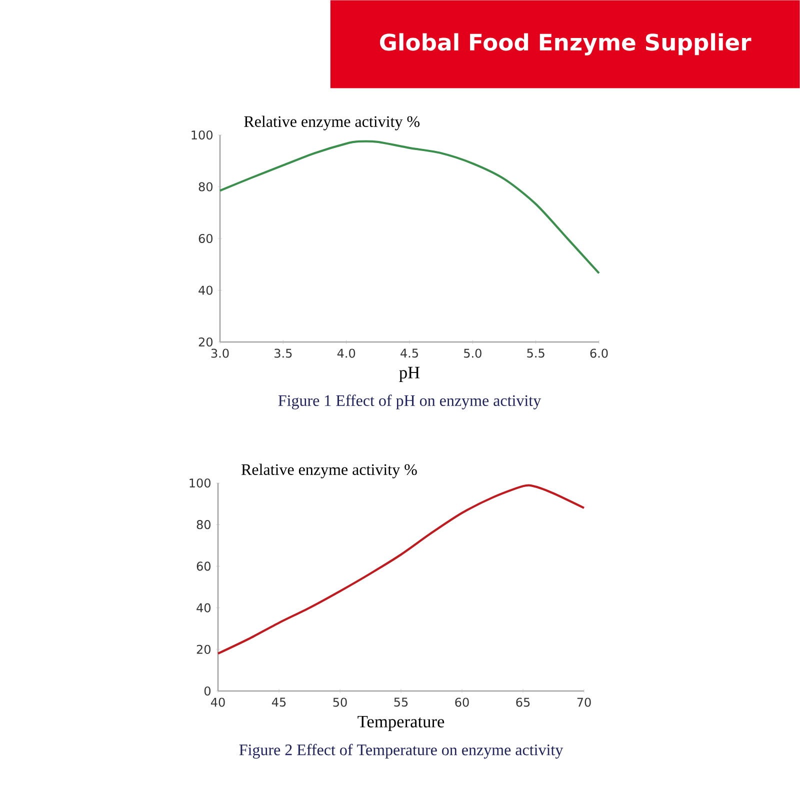 The image size is (800, 800). Describe the element at coordinates (220, 353) in the screenshot. I see `x-tick-label: 3.0` at that location.